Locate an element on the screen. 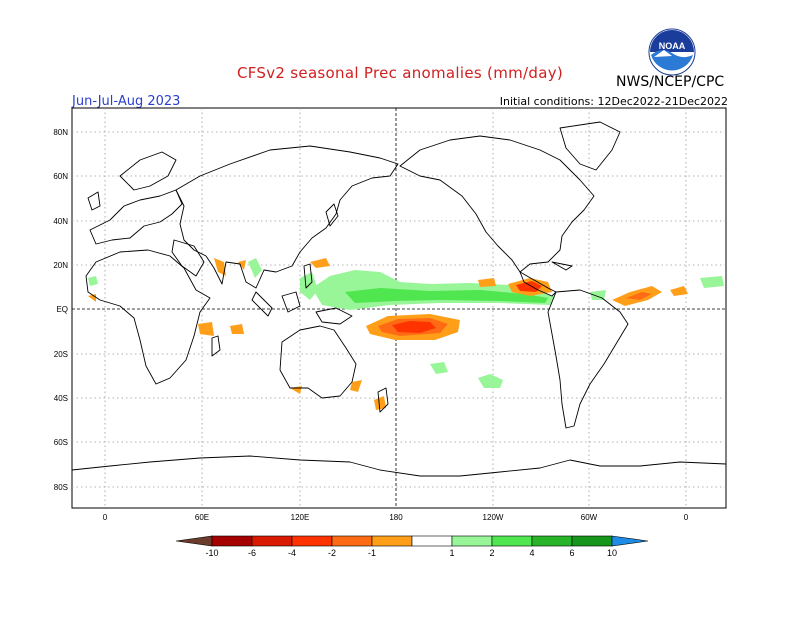 This screenshot has width=800, height=618. dry-anomaly-atlantic-north is located at coordinates (679, 291).